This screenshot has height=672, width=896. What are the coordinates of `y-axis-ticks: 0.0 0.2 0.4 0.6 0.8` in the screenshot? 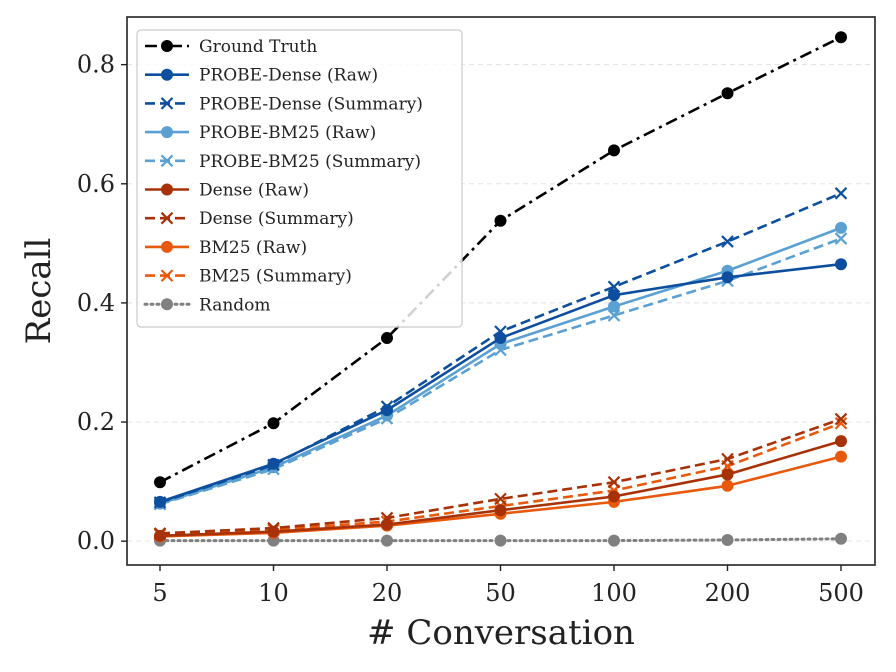 It's located at (102, 303).